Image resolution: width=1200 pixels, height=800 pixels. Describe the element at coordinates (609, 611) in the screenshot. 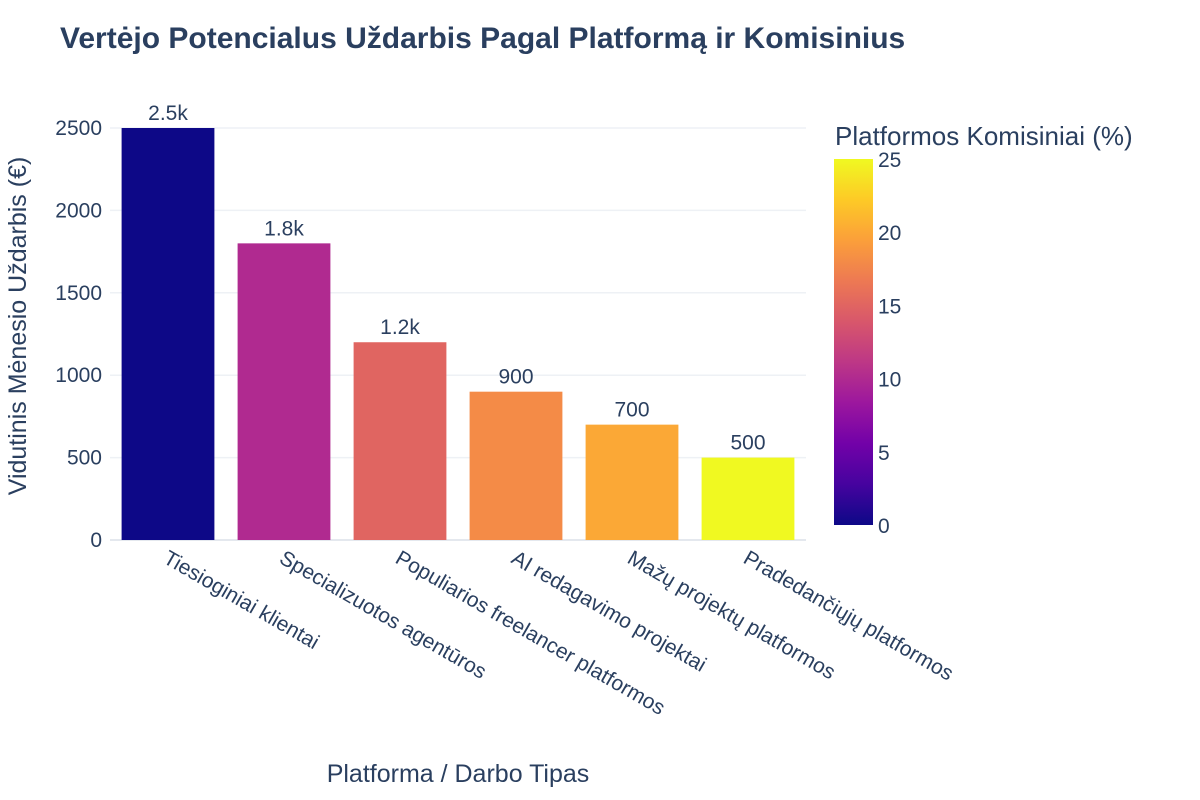

I see `x-tick-label: AI redagavimo projektai` at that location.